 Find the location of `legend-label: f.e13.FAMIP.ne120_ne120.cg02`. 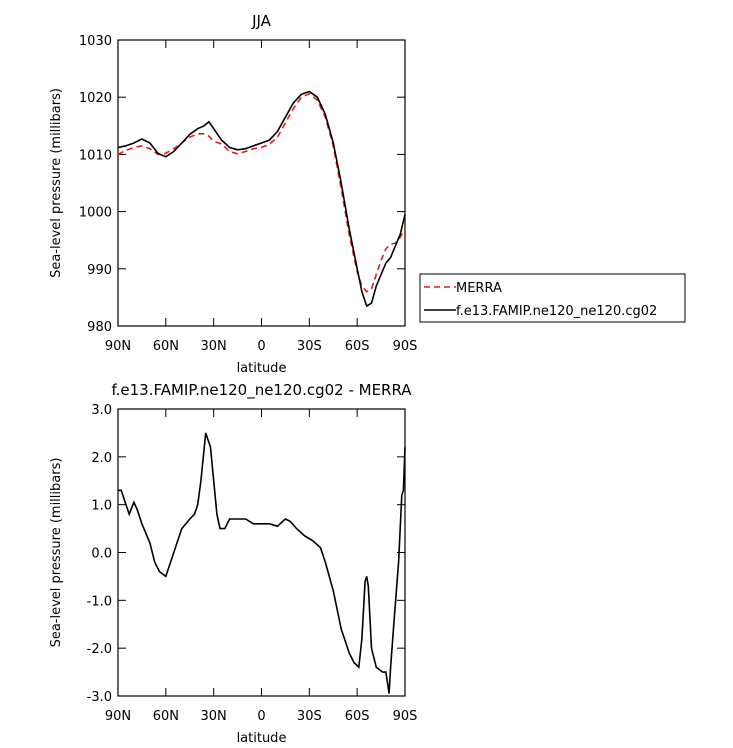

legend-label: f.e13.FAMIP.ne120_ne120.cg02 is located at coordinates (556, 311).